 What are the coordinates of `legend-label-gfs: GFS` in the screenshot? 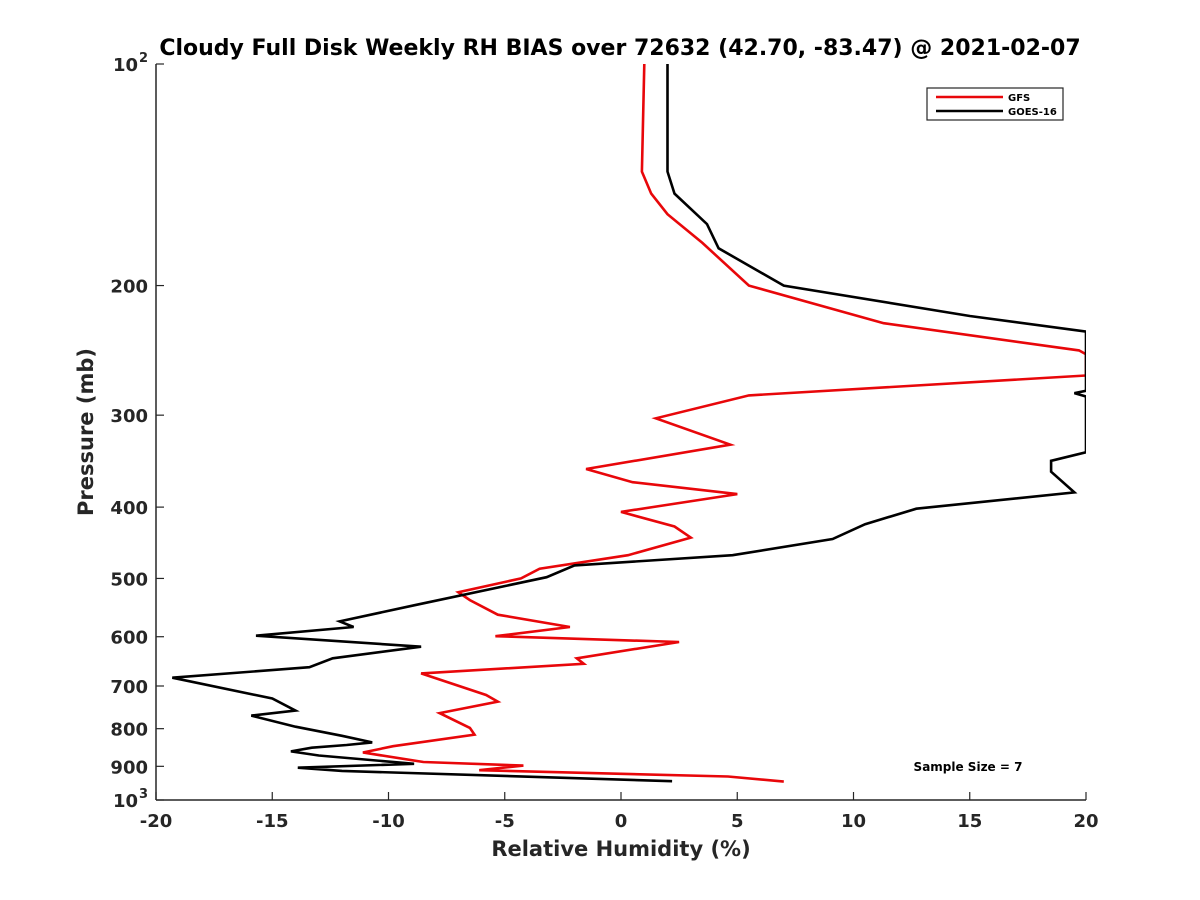 It's located at (1019, 98).